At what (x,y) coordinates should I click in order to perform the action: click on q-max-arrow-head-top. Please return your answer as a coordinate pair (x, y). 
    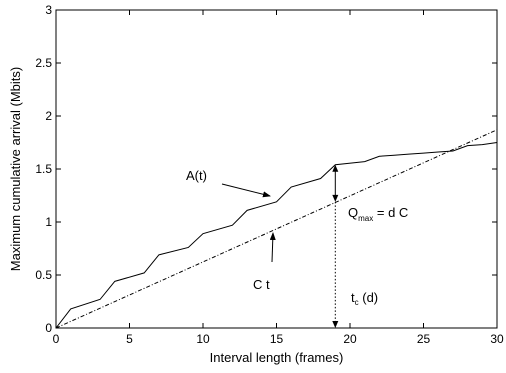
    Looking at the image, I should click on (335, 168).